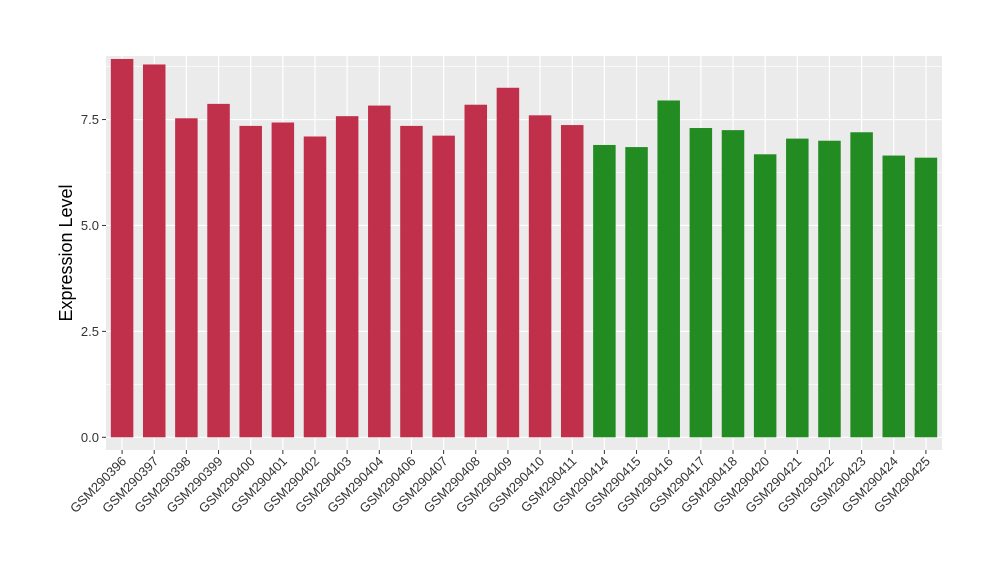 This screenshot has width=1000, height=580. What do you see at coordinates (186, 278) in the screenshot?
I see `bar-GSM290398` at bounding box center [186, 278].